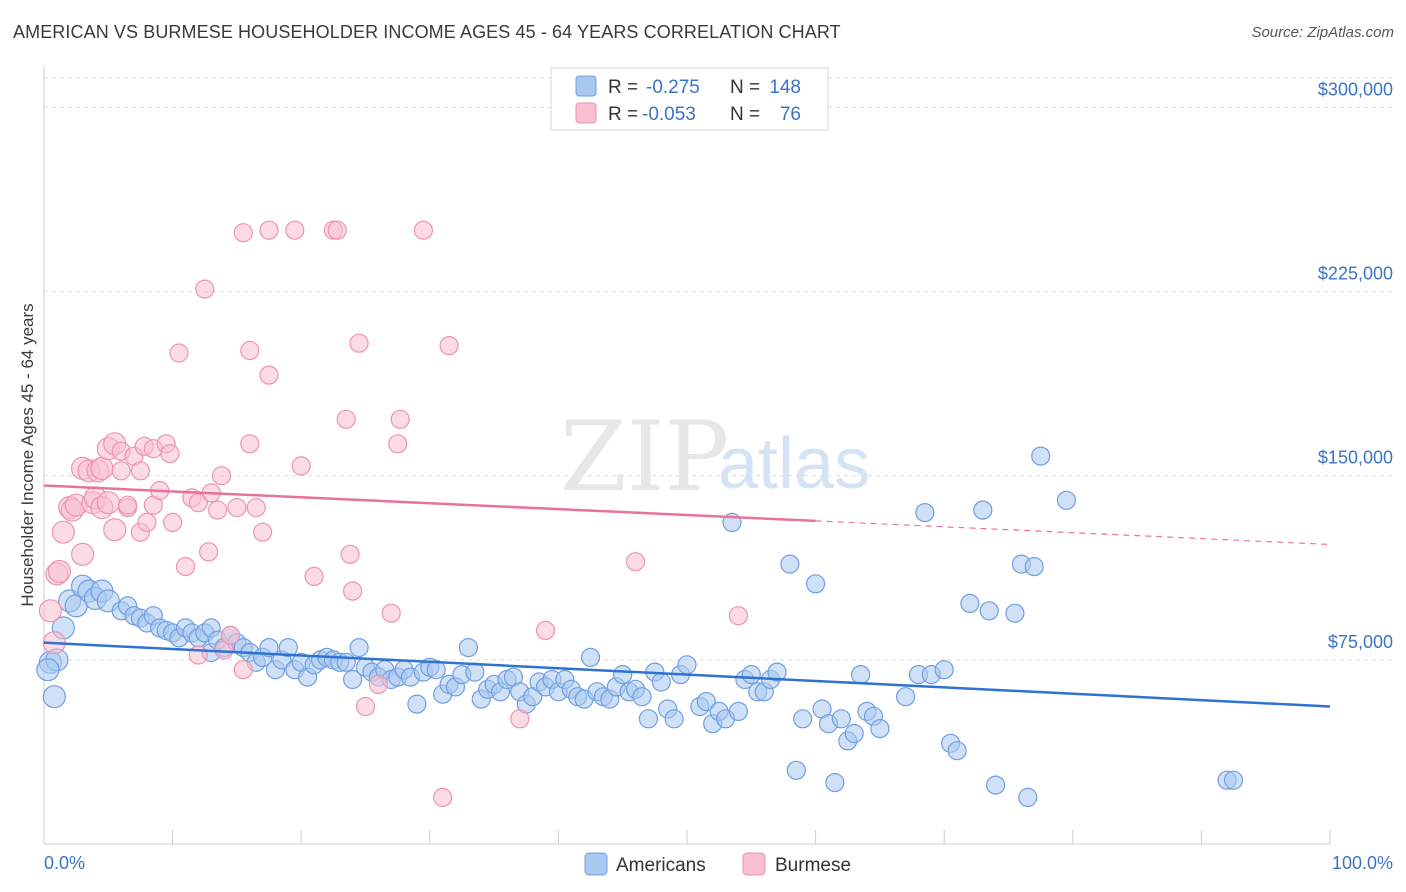  What do you see at coordinates (717, 864) in the screenshot?
I see `bottom-legend: Americans Burmese` at bounding box center [717, 864].